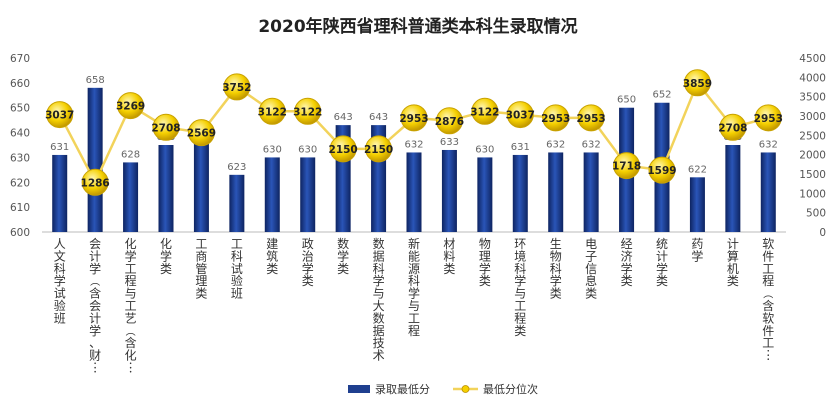 The image size is (836, 409). Describe the element at coordinates (59, 147) in the screenshot. I see `bar-value-label: 631` at that location.